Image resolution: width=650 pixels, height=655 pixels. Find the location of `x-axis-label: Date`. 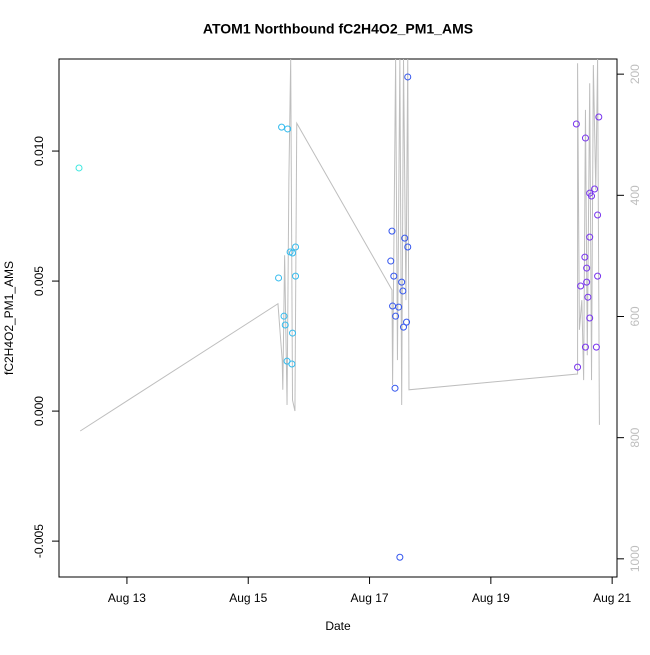

x-axis-label: Date is located at coordinates (338, 626).